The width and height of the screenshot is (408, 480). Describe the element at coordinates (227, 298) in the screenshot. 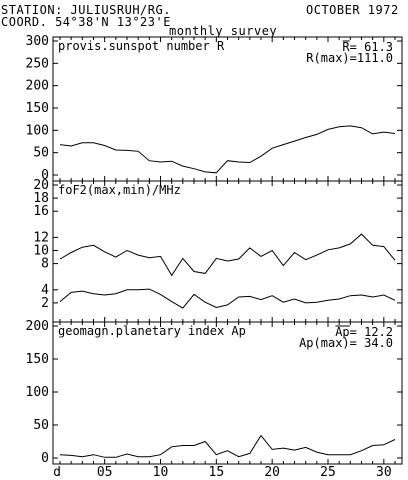

I see `foF2-series-1-line` at that location.